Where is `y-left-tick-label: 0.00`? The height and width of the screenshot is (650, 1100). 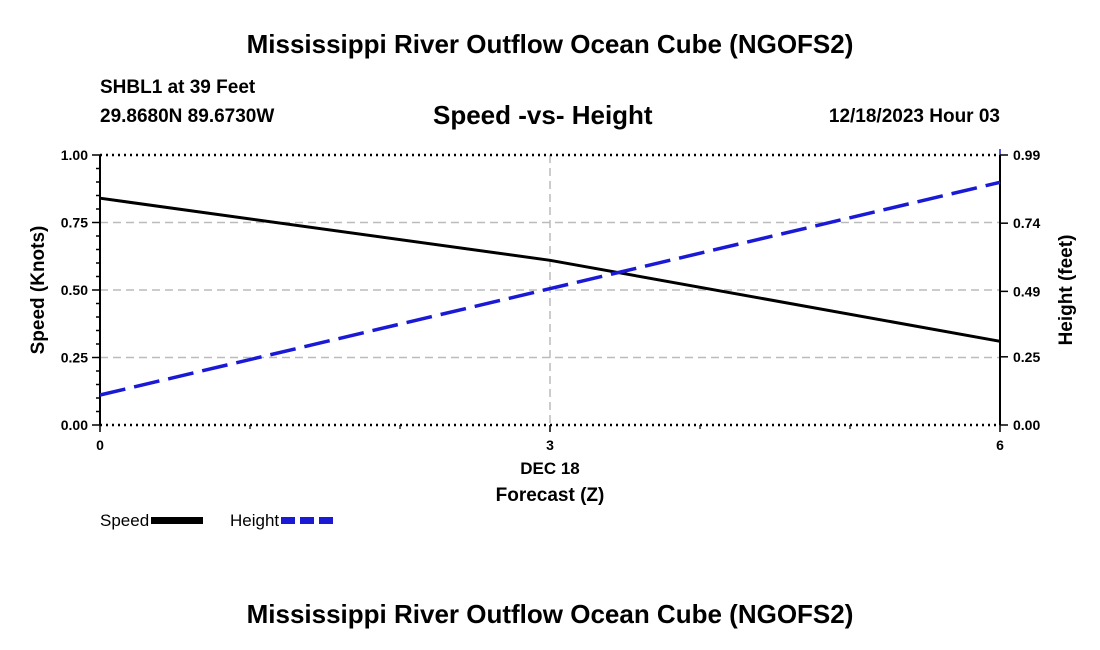 y-left-tick-label: 0.00 is located at coordinates (74, 425).